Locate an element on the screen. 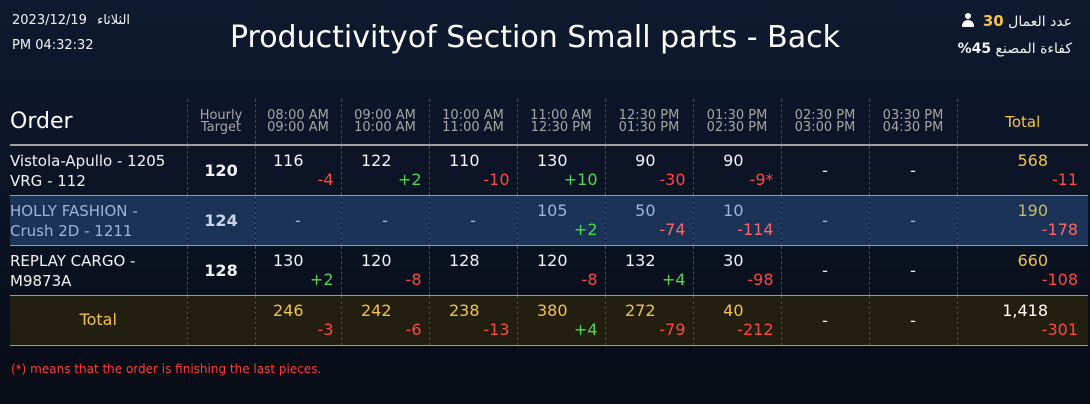  col-header-hour-7: 02:30 PM 03:00 PM is located at coordinates (824, 122).